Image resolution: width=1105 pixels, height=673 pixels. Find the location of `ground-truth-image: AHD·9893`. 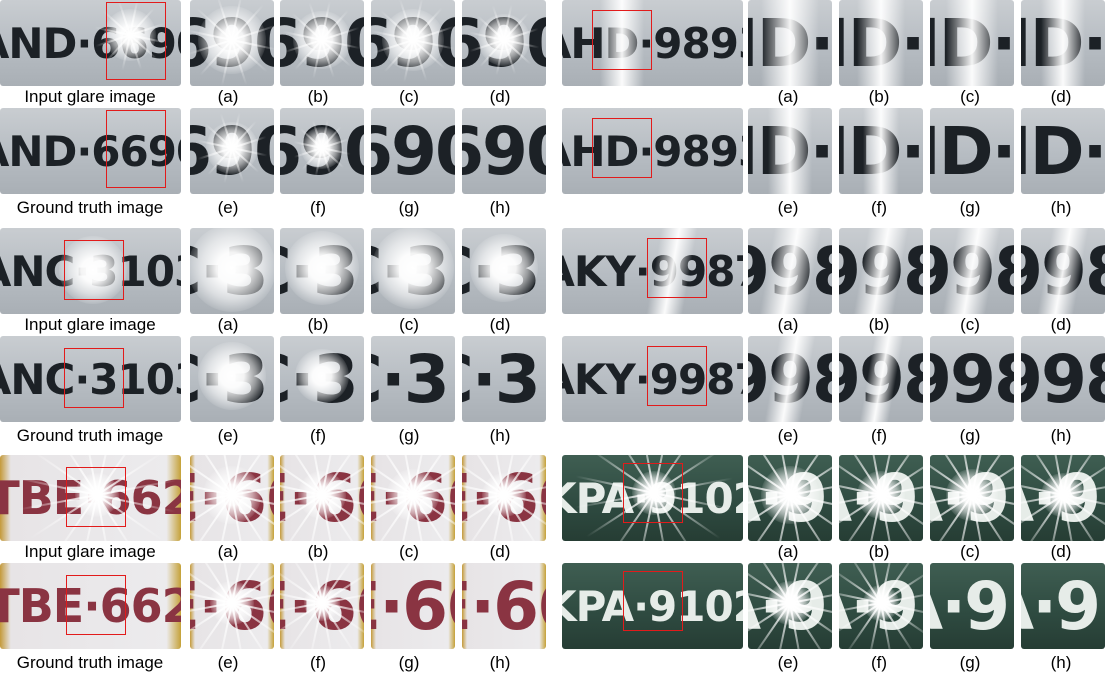

ground-truth-image: AHD·9893 is located at coordinates (652, 151).